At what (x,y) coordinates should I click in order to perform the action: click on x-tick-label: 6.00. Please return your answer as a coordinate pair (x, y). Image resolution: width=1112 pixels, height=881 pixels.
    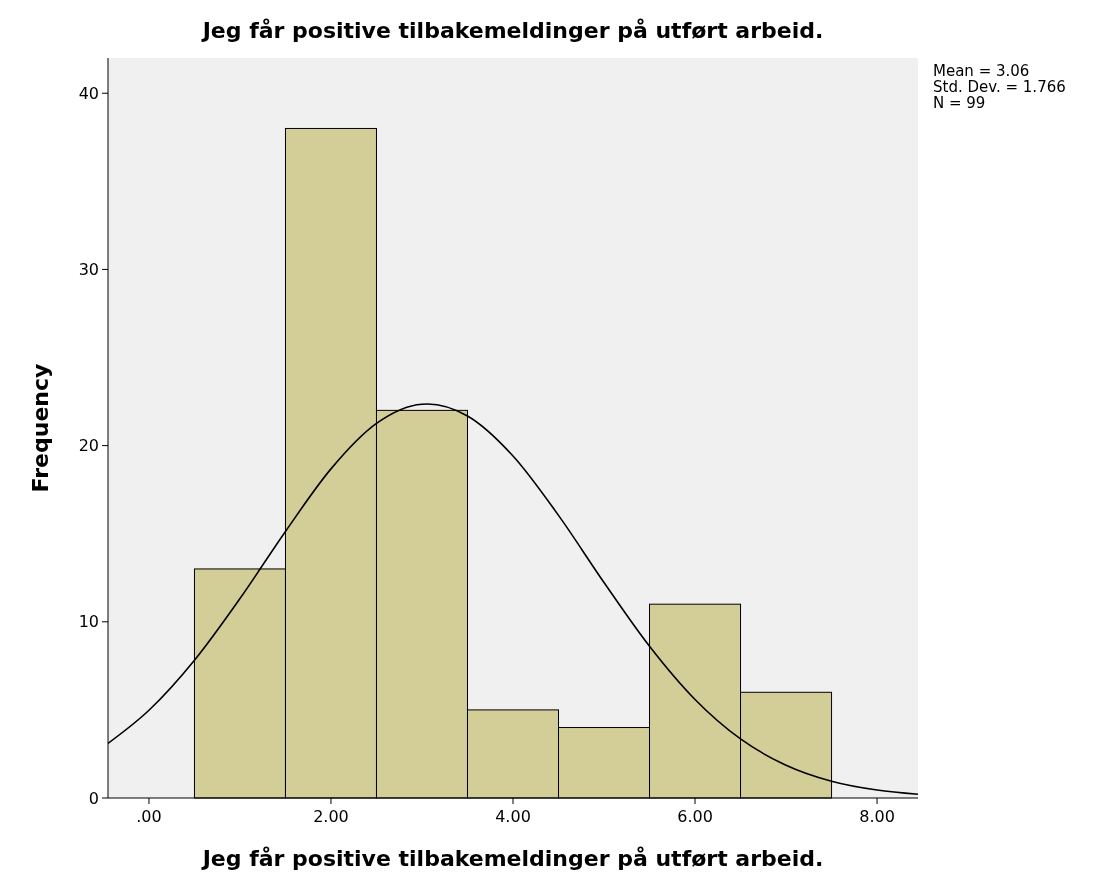
    Looking at the image, I should click on (695, 816).